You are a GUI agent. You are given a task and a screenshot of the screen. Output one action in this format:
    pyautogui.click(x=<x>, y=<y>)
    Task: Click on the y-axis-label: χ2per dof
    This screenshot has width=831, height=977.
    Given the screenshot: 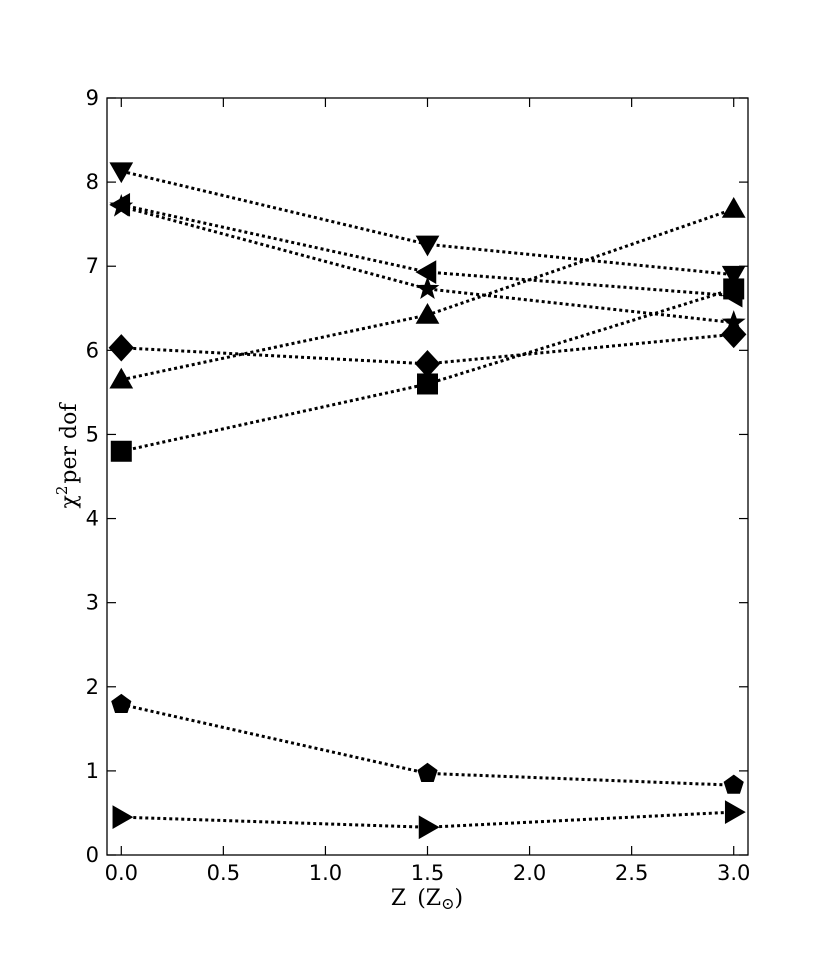 What is the action you would take?
    pyautogui.click(x=67, y=455)
    